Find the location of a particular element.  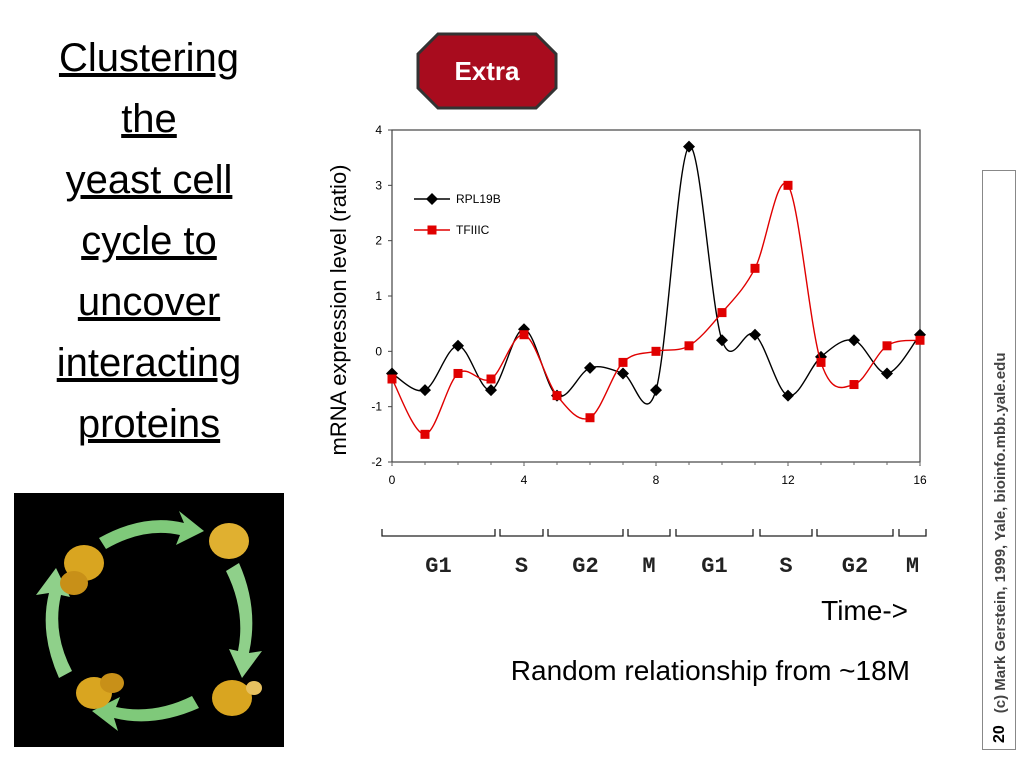

y-tick-label: -2 is located at coordinates (376, 462).